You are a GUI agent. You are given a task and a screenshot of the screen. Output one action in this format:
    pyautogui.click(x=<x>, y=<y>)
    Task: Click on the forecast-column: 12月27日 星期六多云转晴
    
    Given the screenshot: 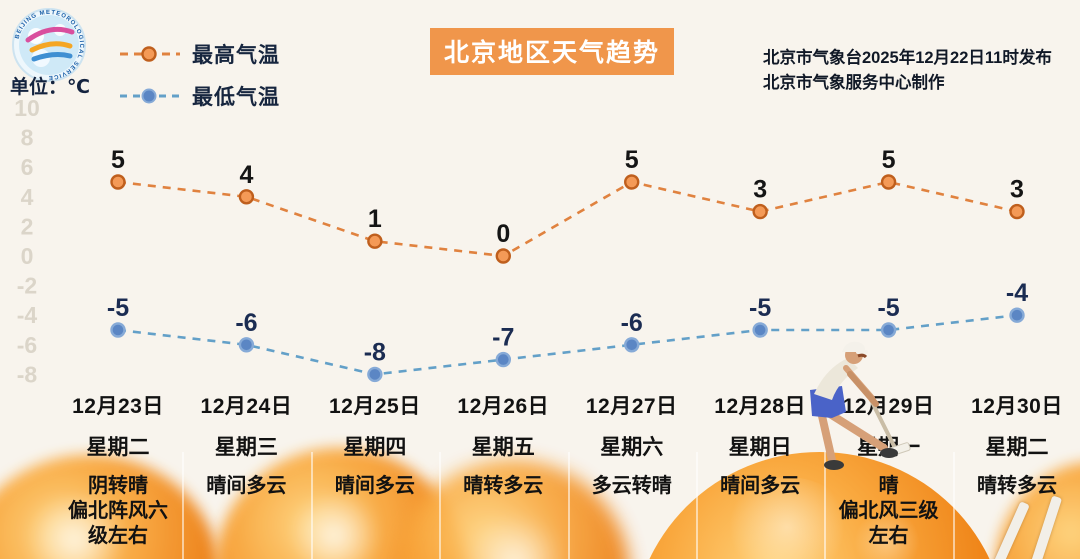 What is the action you would take?
    pyautogui.click(x=632, y=444)
    